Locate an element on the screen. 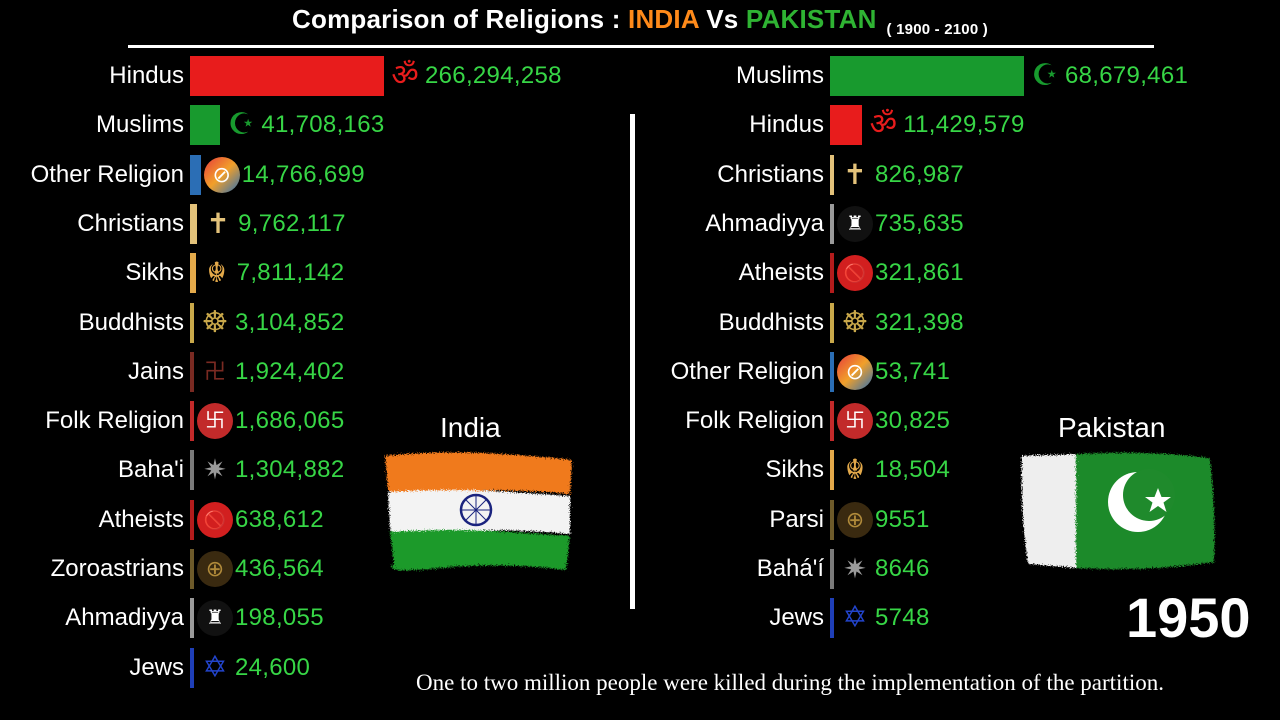  india-flag is located at coordinates (478, 511).